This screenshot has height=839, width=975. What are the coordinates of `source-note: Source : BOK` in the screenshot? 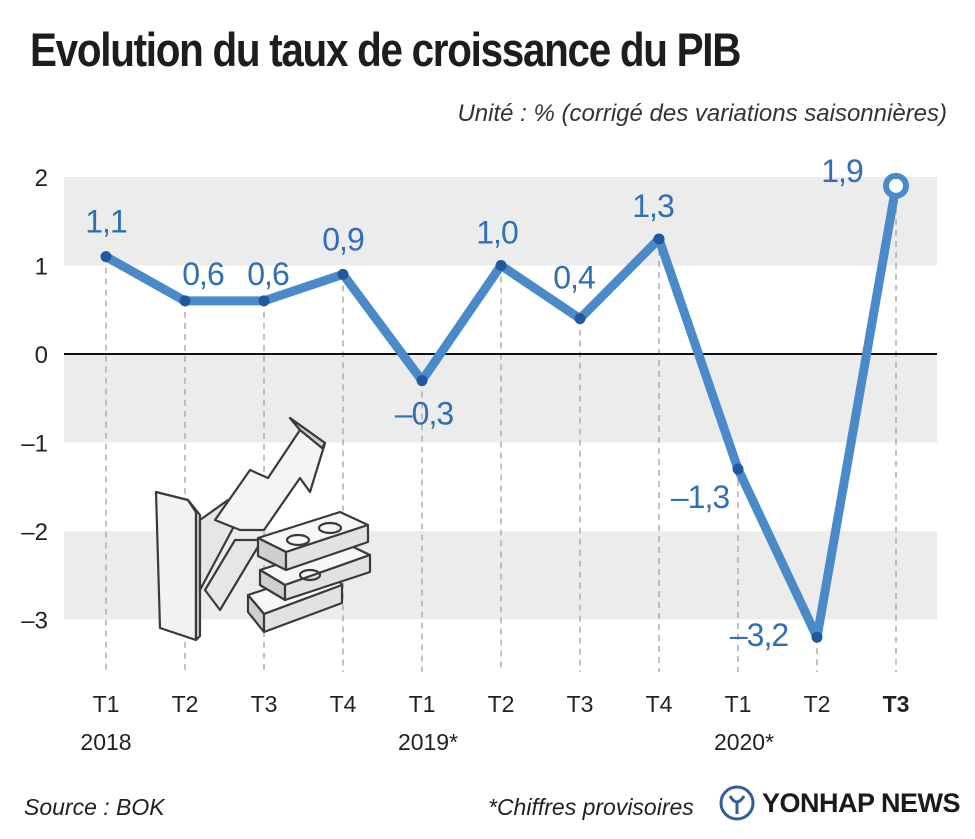 It's located at (94, 807).